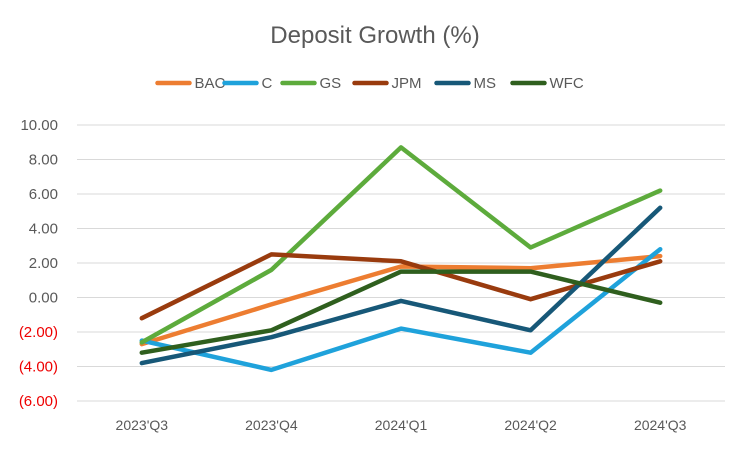  Describe the element at coordinates (190, 83) in the screenshot. I see `legend-item-bac: BAC` at that location.